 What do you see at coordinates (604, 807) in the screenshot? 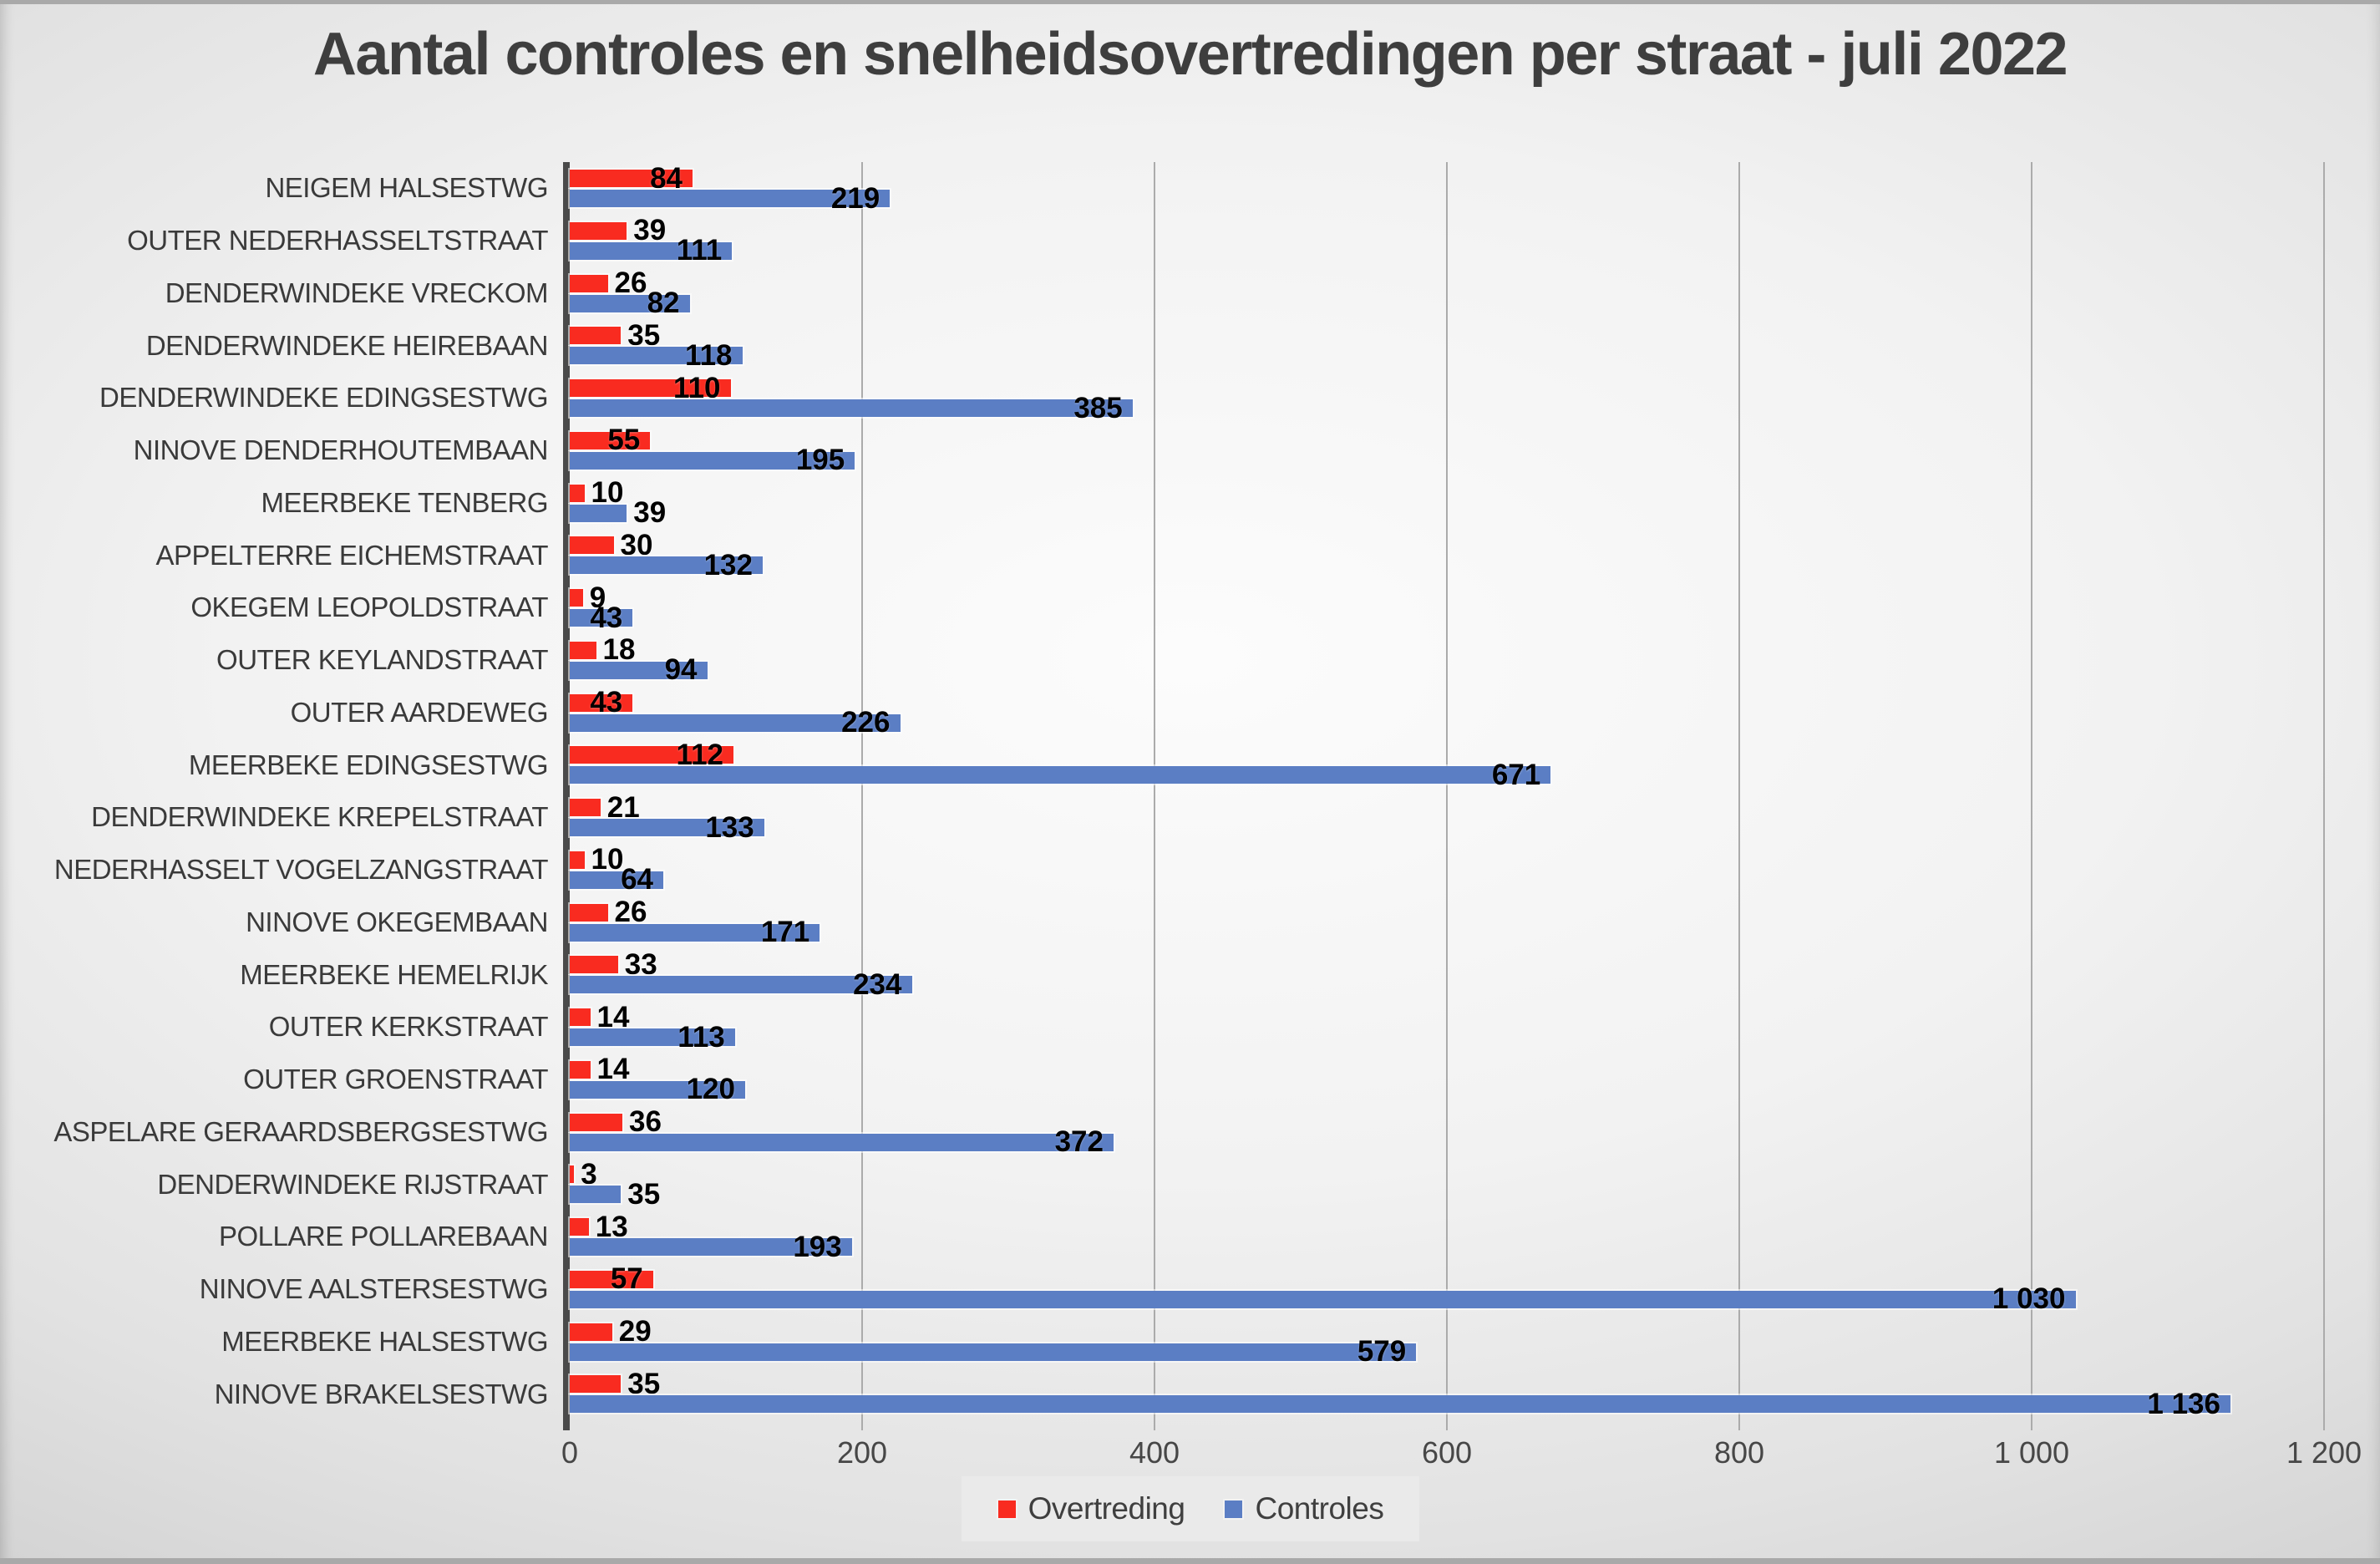
I see `bar-overtreding: 21` at bounding box center [604, 807].